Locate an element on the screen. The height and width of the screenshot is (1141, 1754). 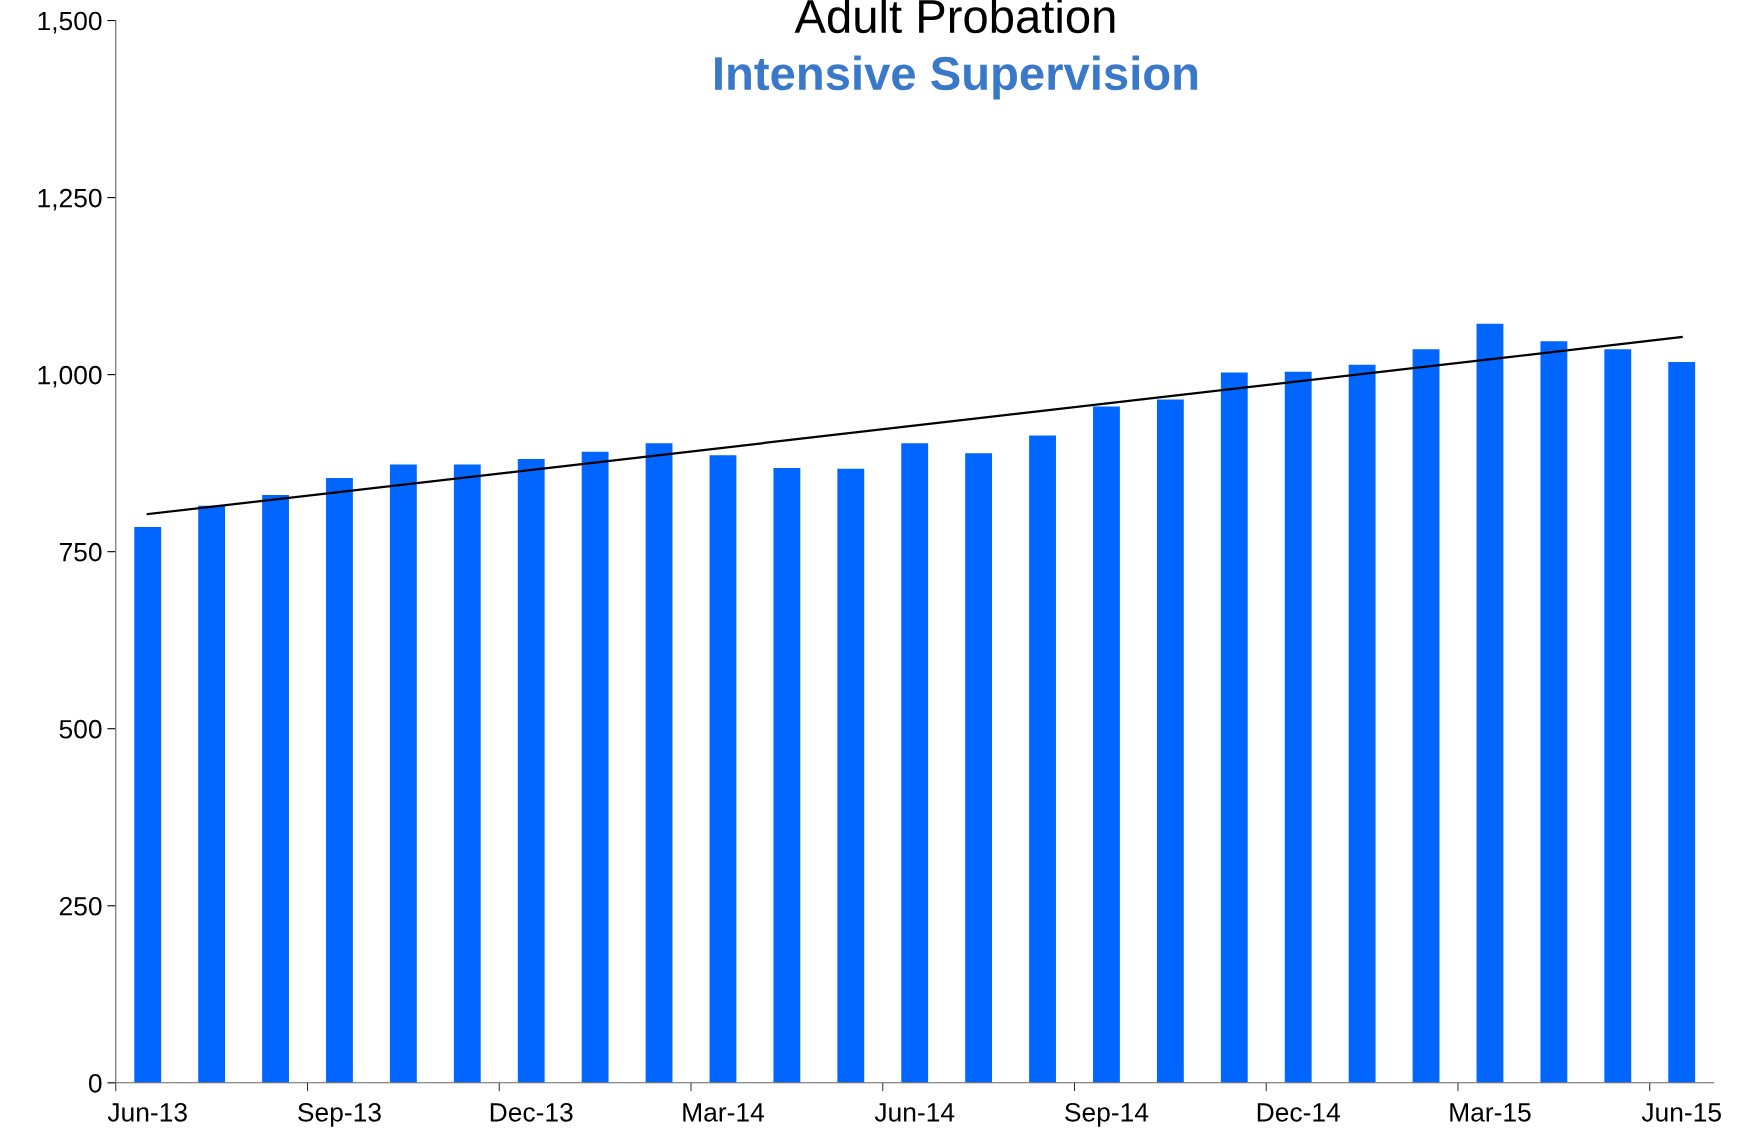
y-tick-label: 500 is located at coordinates (80, 729).